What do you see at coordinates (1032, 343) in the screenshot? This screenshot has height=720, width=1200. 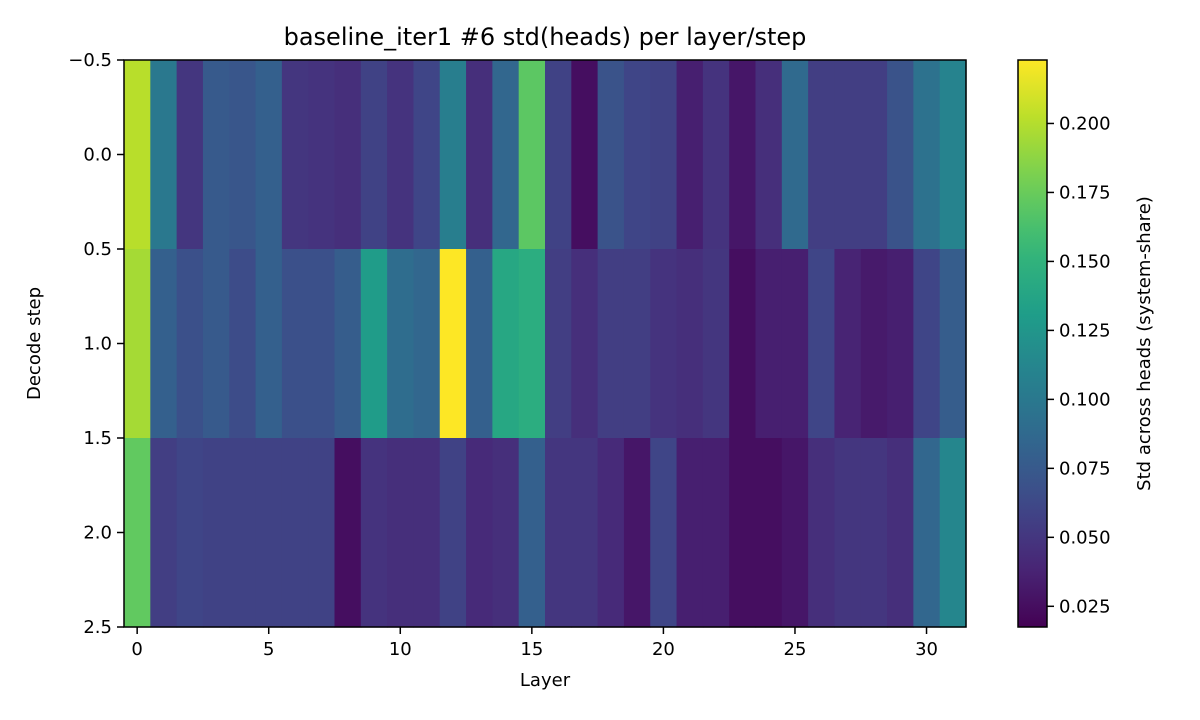 I see `colorbar` at bounding box center [1032, 343].